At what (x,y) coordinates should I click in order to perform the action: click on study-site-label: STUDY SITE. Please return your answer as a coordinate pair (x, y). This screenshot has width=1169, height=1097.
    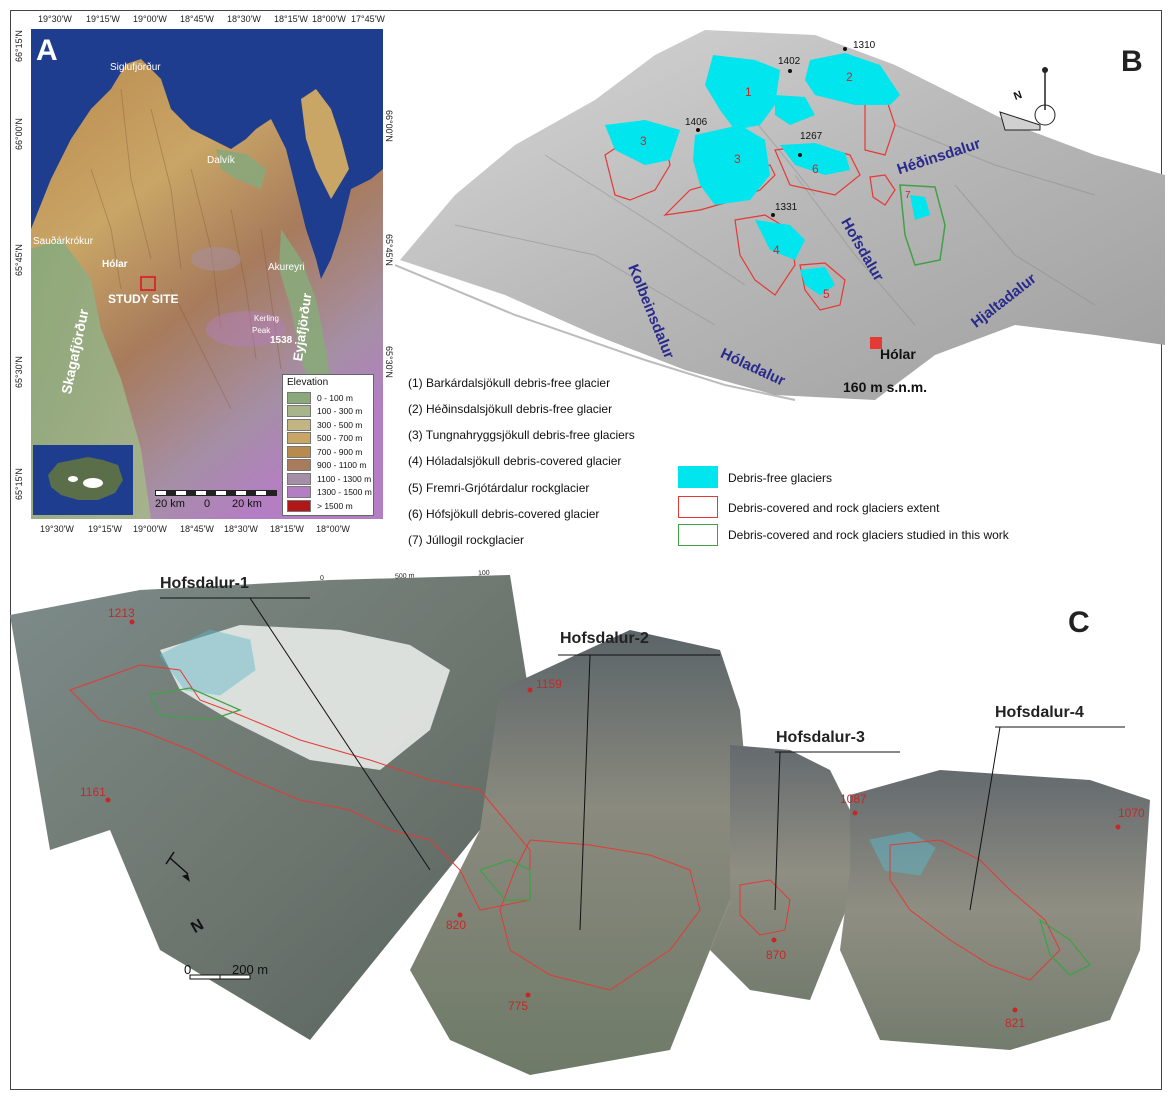
    Looking at the image, I should click on (143, 299).